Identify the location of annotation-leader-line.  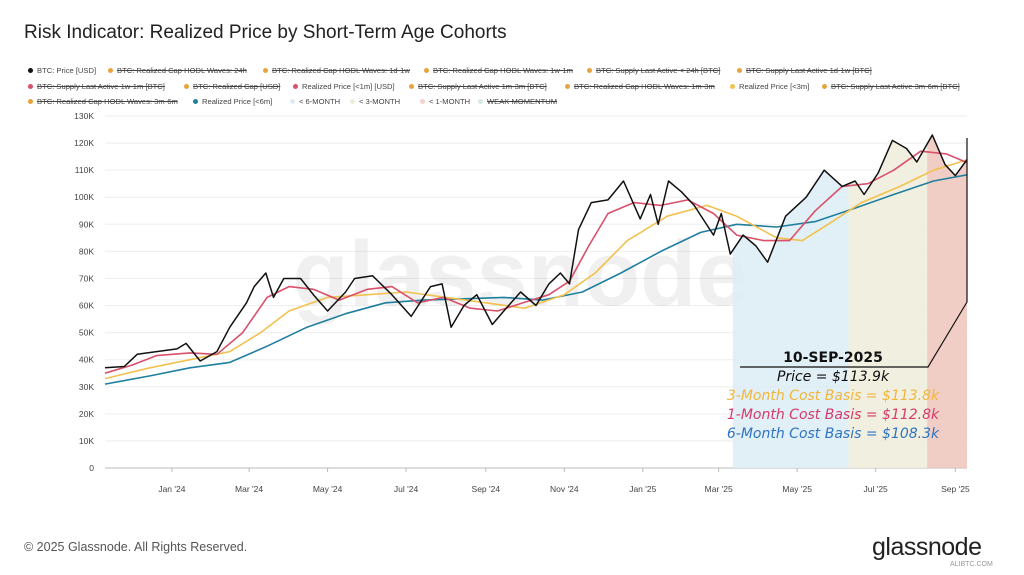
(854, 253).